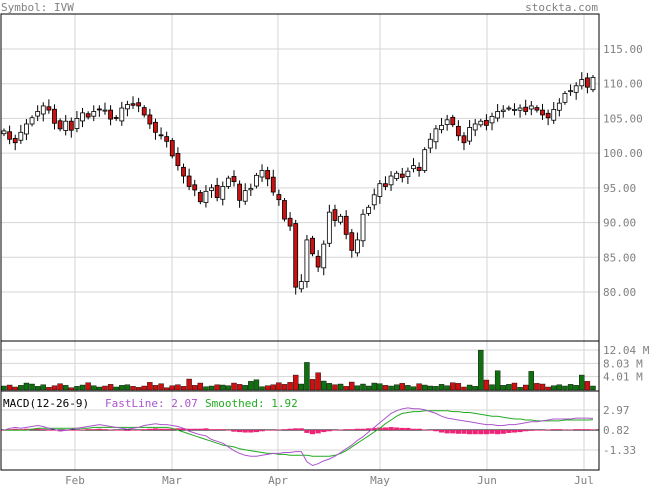  Describe the element at coordinates (623, 49) in the screenshot. I see `price-tick-label: 115.00` at that location.